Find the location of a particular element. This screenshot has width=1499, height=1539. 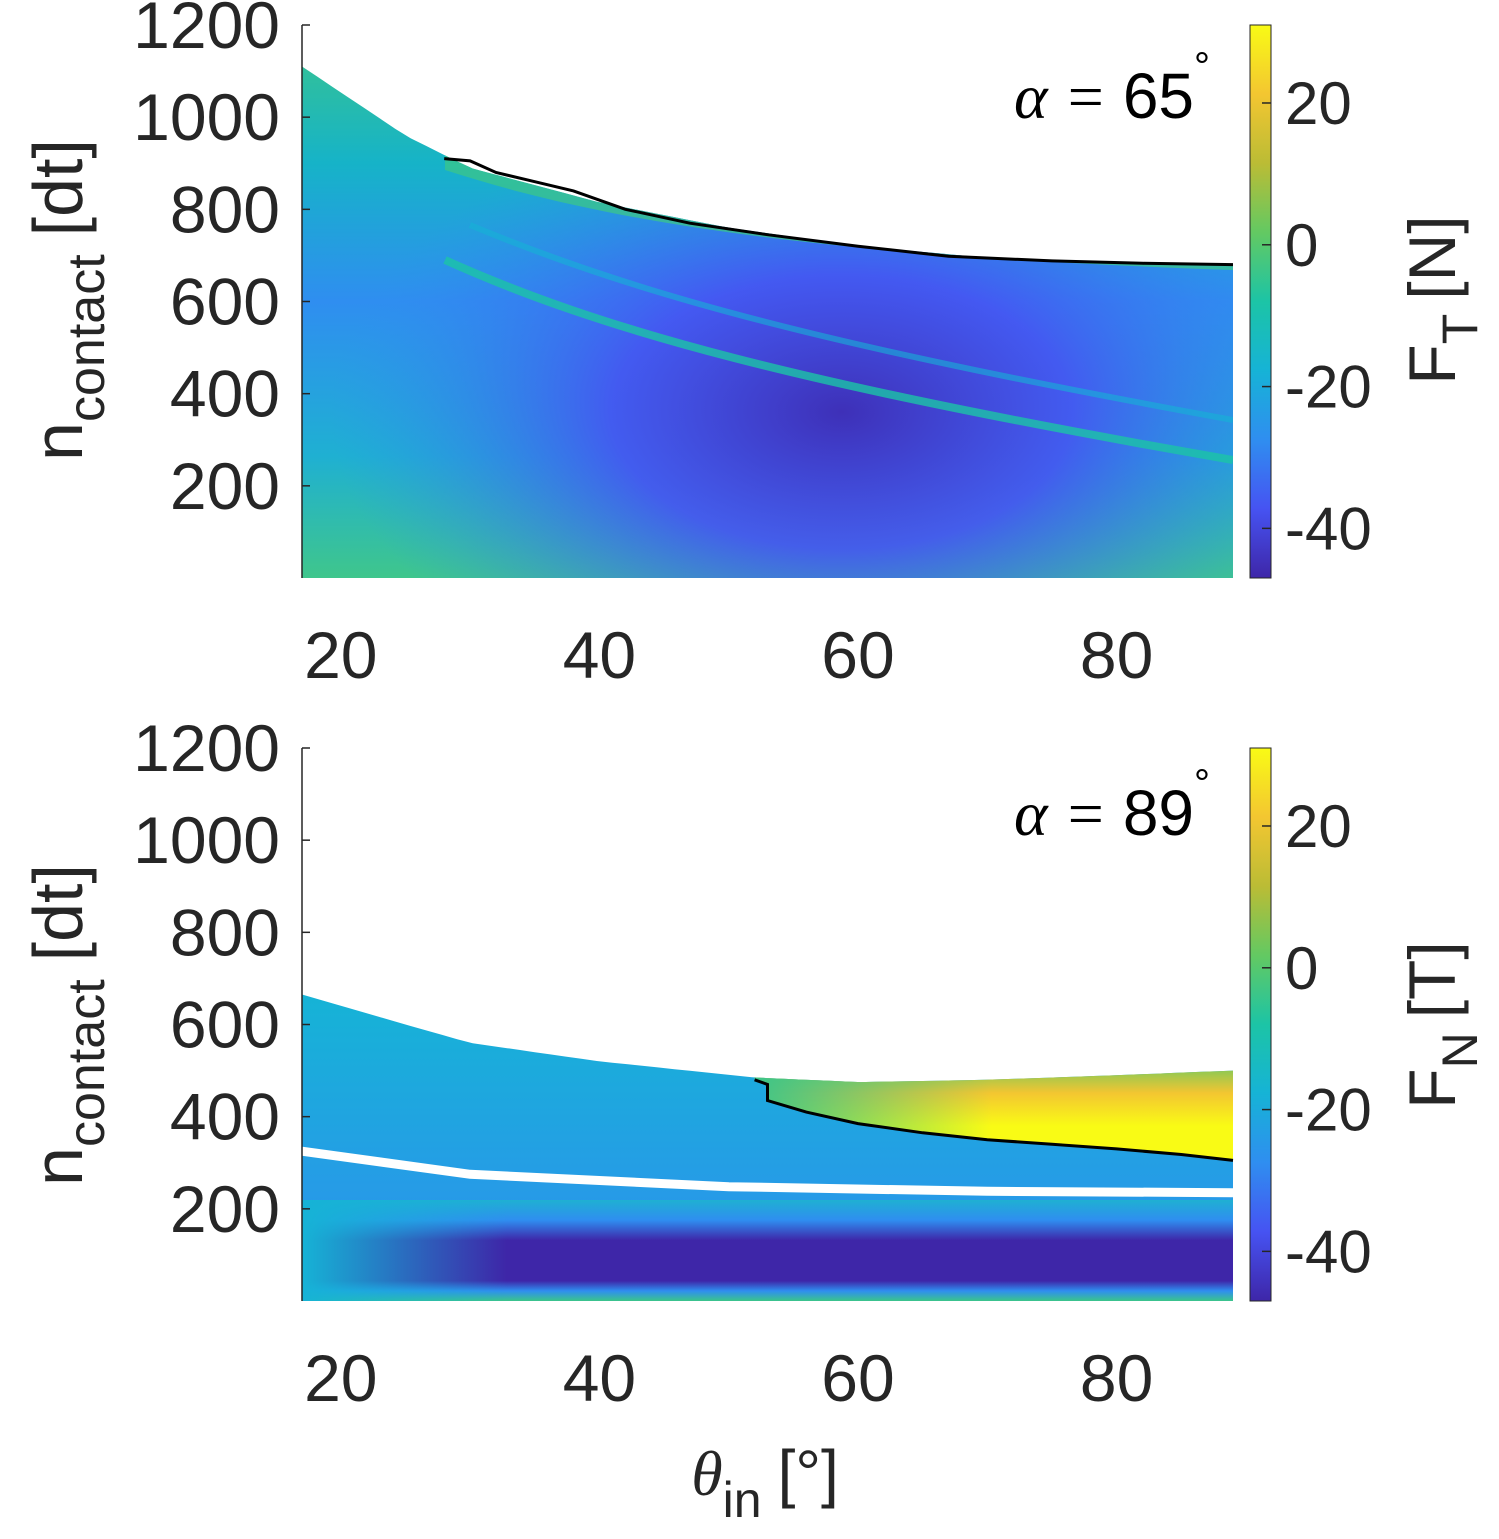

bottom-cb-label-unit: [T] is located at coordinates (1432, 979).